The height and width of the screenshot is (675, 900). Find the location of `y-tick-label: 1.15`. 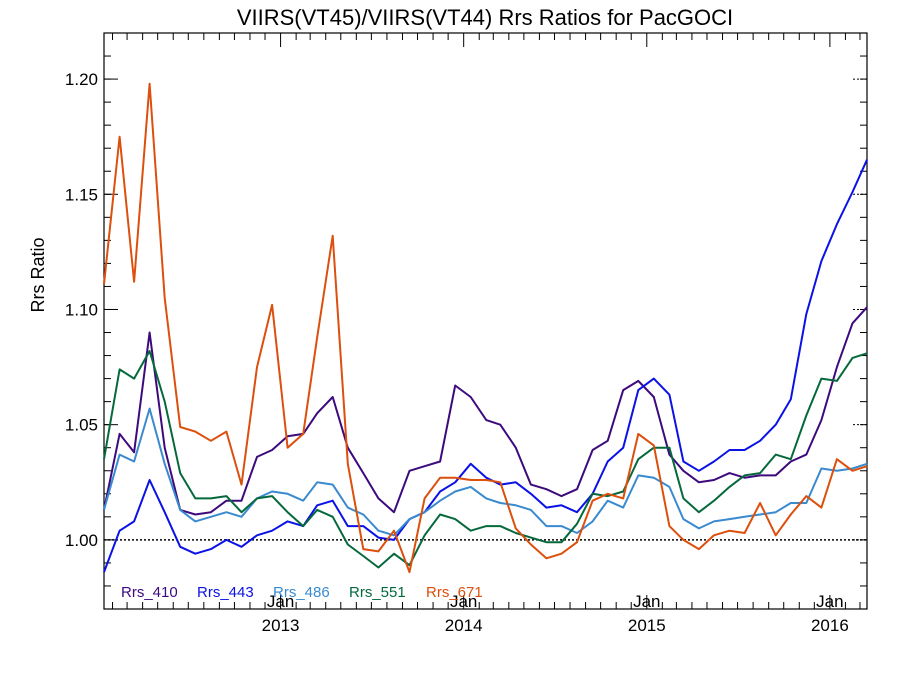

y-tick-label: 1.15 is located at coordinates (81, 194).